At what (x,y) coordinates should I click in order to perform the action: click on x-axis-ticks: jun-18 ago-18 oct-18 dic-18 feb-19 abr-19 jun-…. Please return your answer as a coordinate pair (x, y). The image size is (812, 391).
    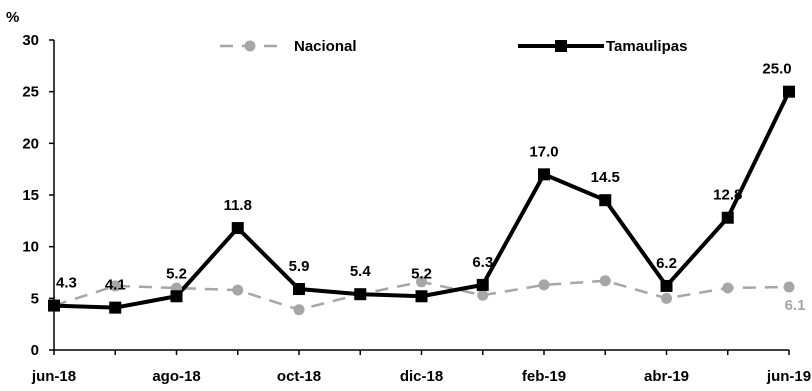
    Looking at the image, I should click on (421, 367).